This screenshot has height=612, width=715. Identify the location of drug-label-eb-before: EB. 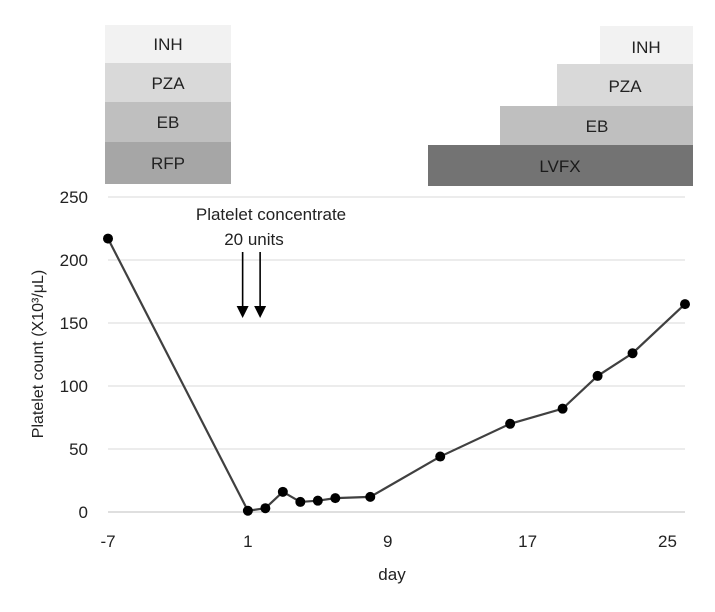
(168, 122).